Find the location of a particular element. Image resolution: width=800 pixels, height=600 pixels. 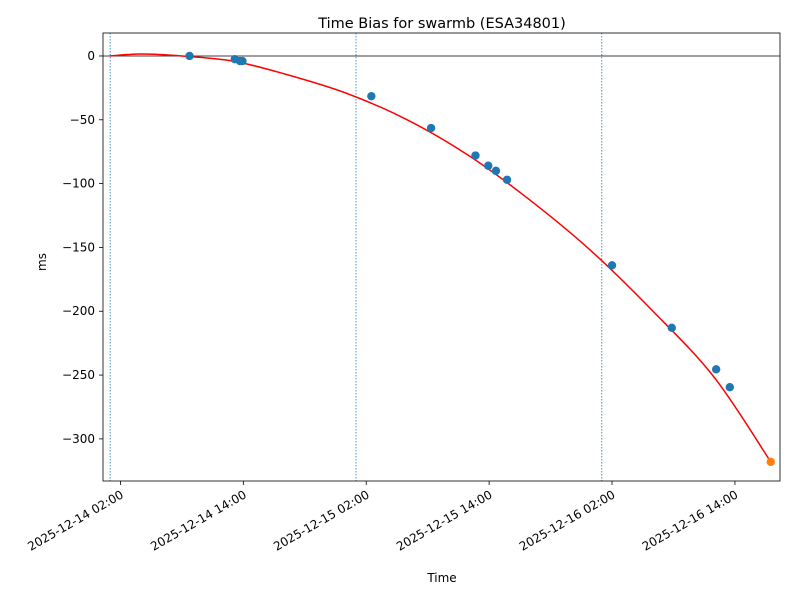

y-tick-label: −100 is located at coordinates (78, 184).